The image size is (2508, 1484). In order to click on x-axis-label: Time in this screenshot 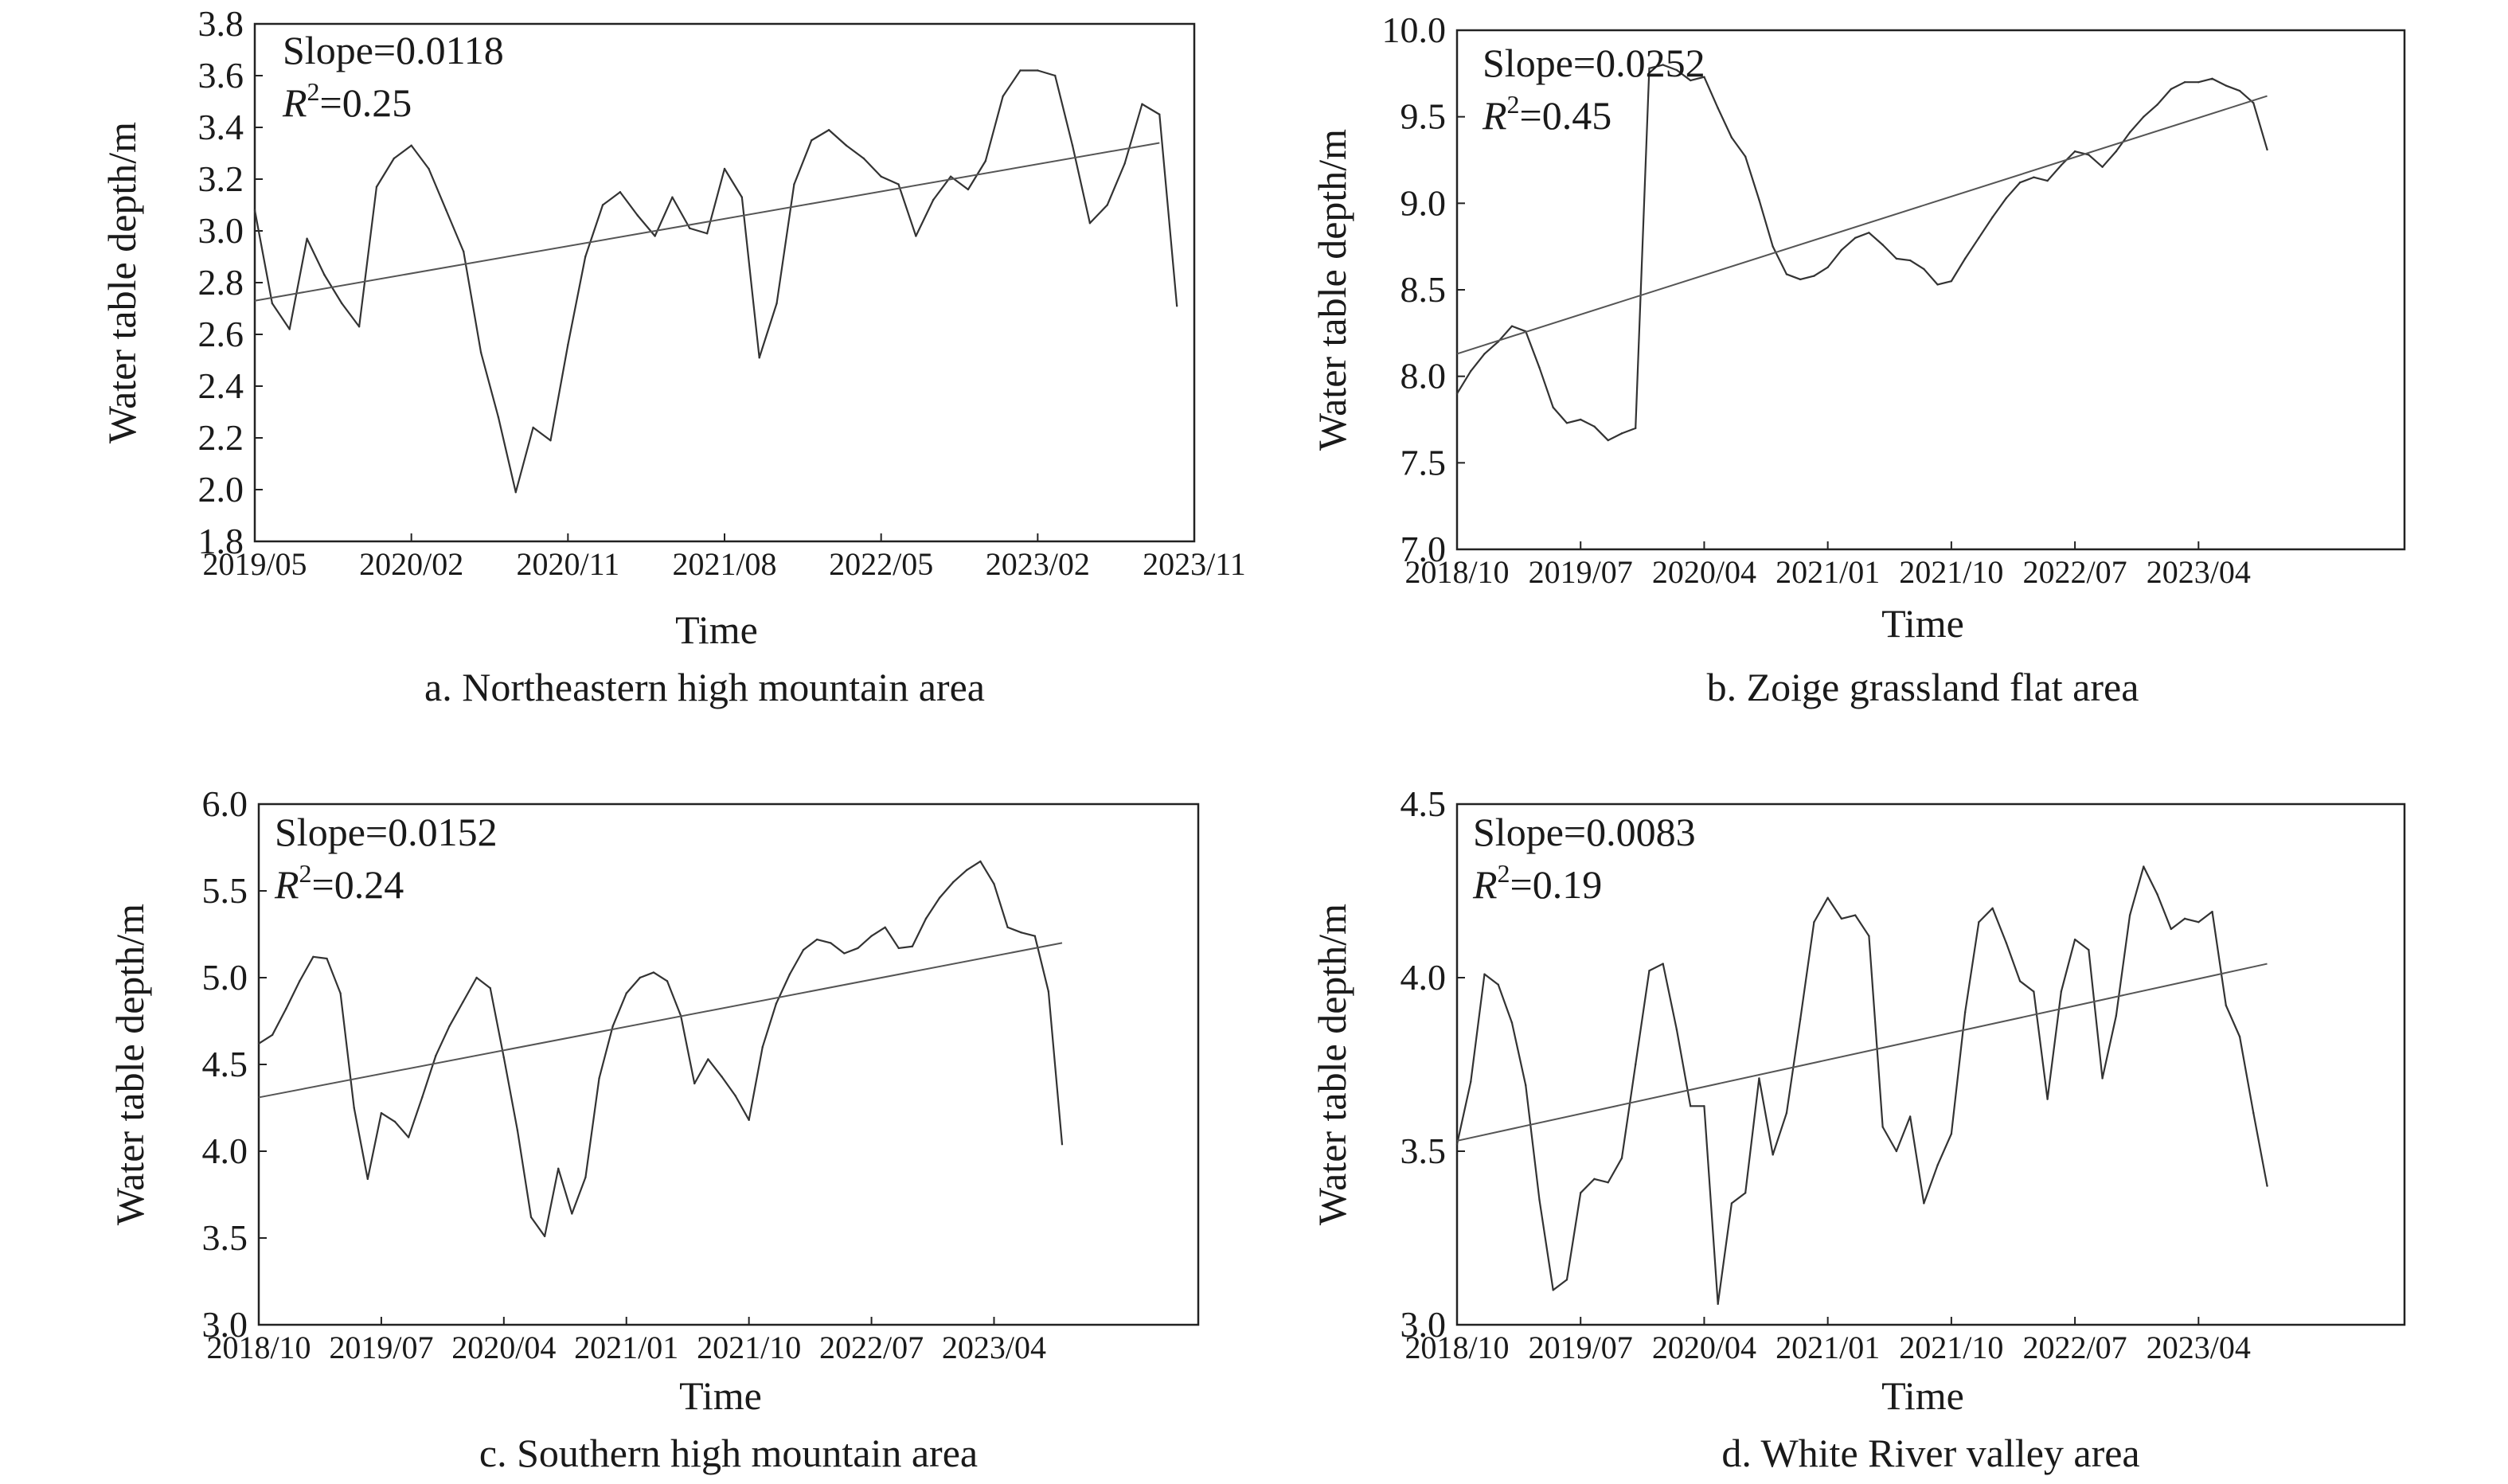, I will do `click(720, 1395)`.